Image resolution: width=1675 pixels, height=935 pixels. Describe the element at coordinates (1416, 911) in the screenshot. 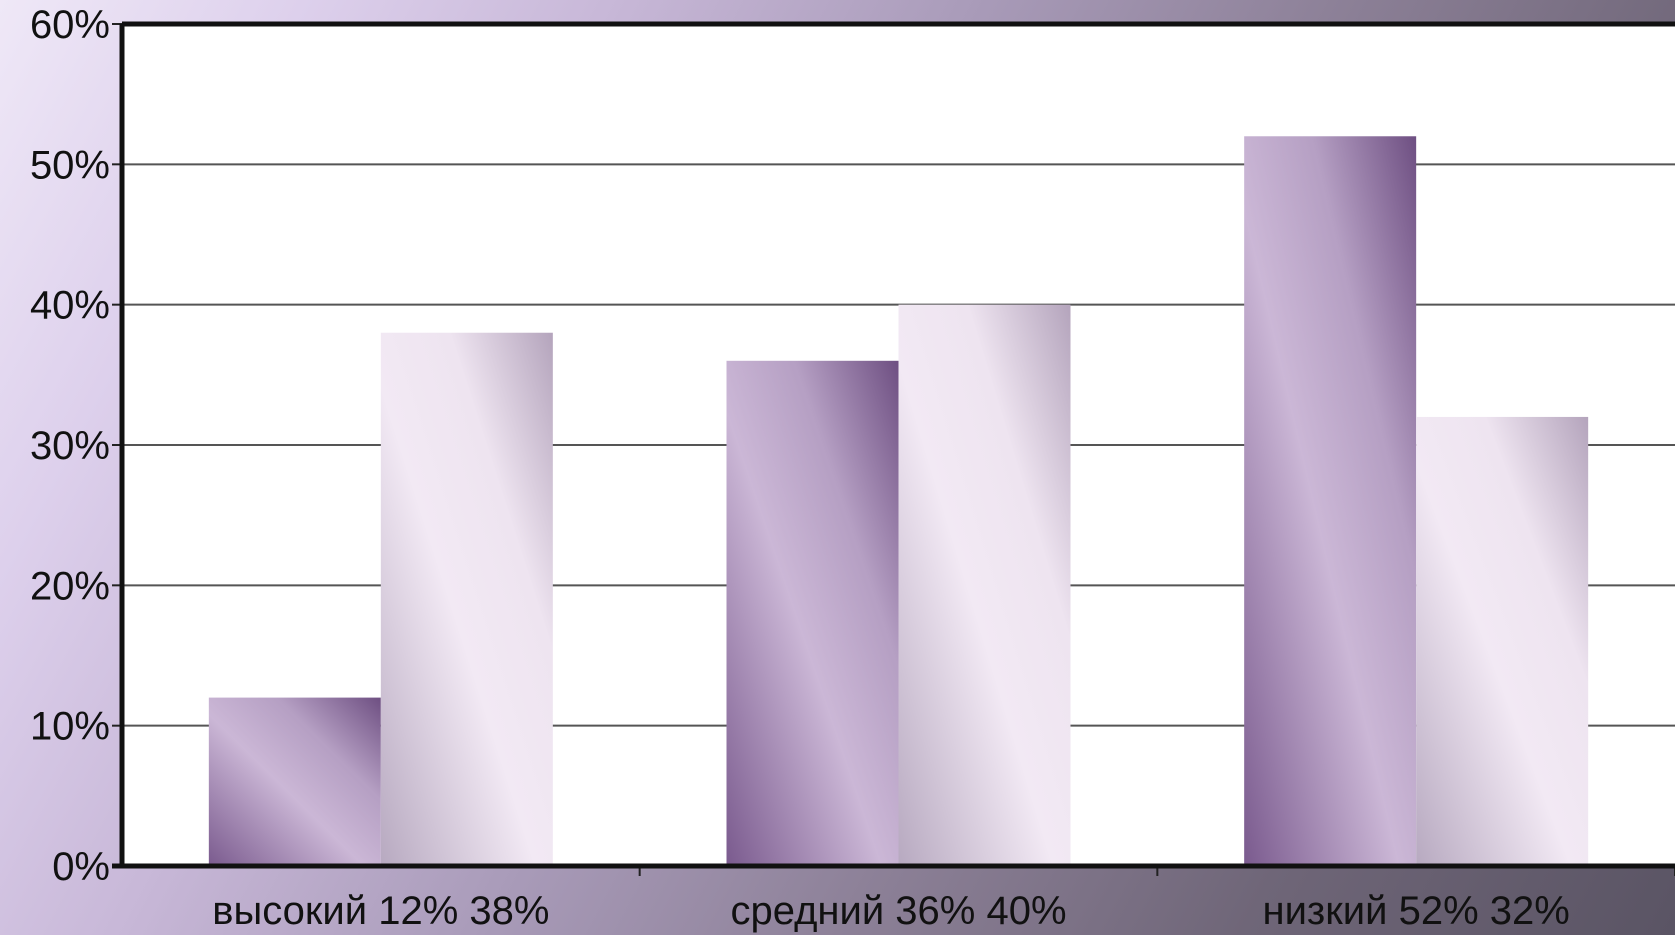

I see `x-category-label: низкий 52% 32%` at that location.